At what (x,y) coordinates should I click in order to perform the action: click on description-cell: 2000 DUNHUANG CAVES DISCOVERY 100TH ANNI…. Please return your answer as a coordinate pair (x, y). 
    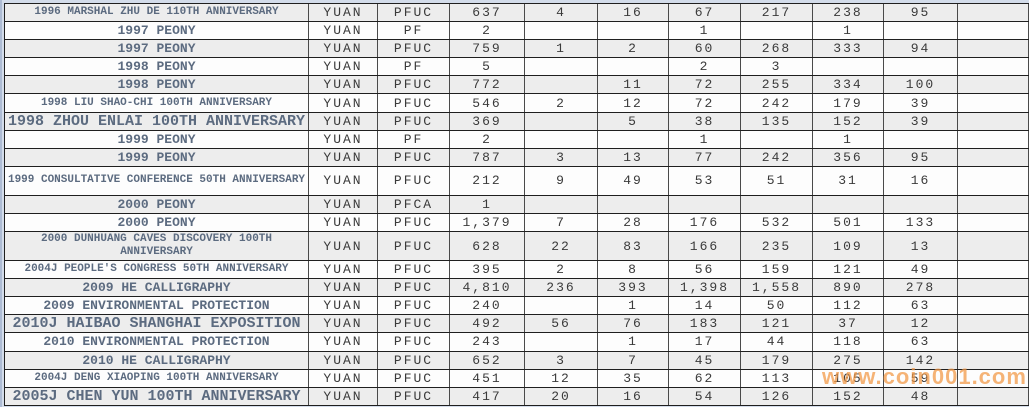
    Looking at the image, I should click on (157, 246).